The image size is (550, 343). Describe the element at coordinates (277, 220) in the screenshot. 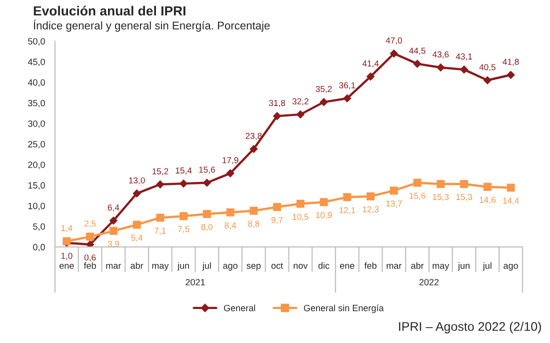

I see `data-label: 9,7` at that location.